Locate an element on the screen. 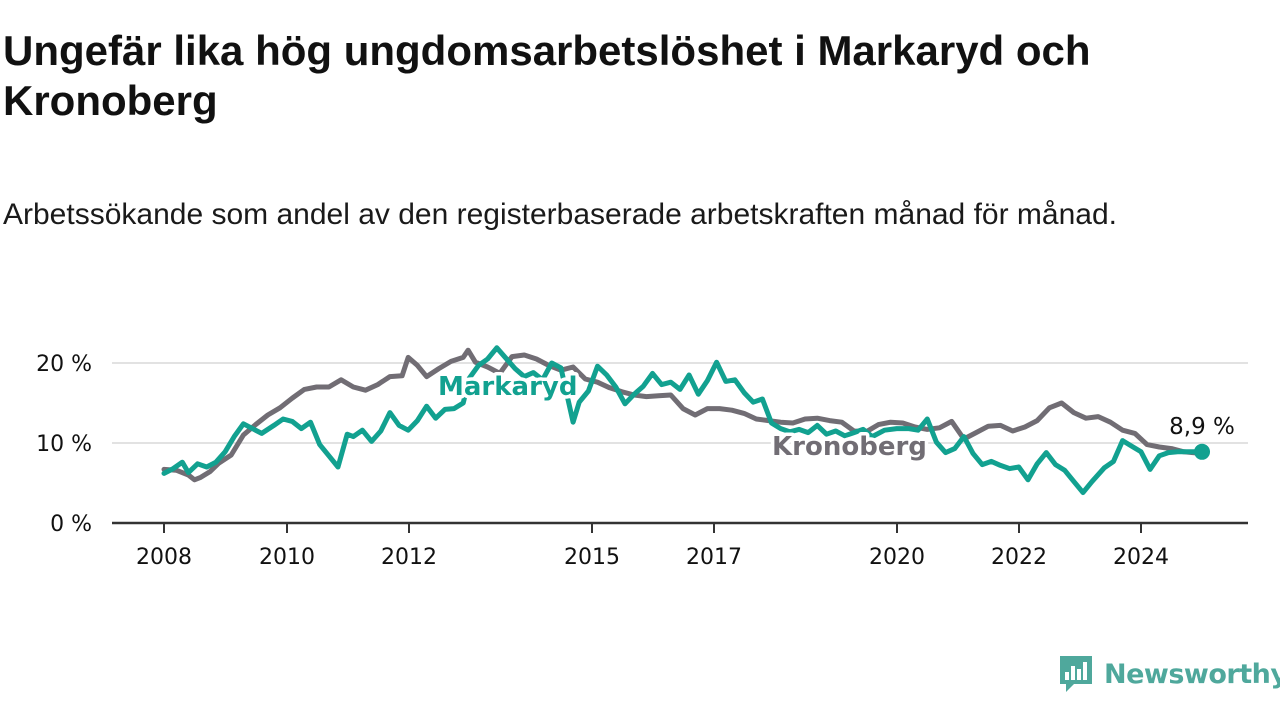 The width and height of the screenshot is (1280, 720). x-tick-label: 2015 is located at coordinates (592, 557).